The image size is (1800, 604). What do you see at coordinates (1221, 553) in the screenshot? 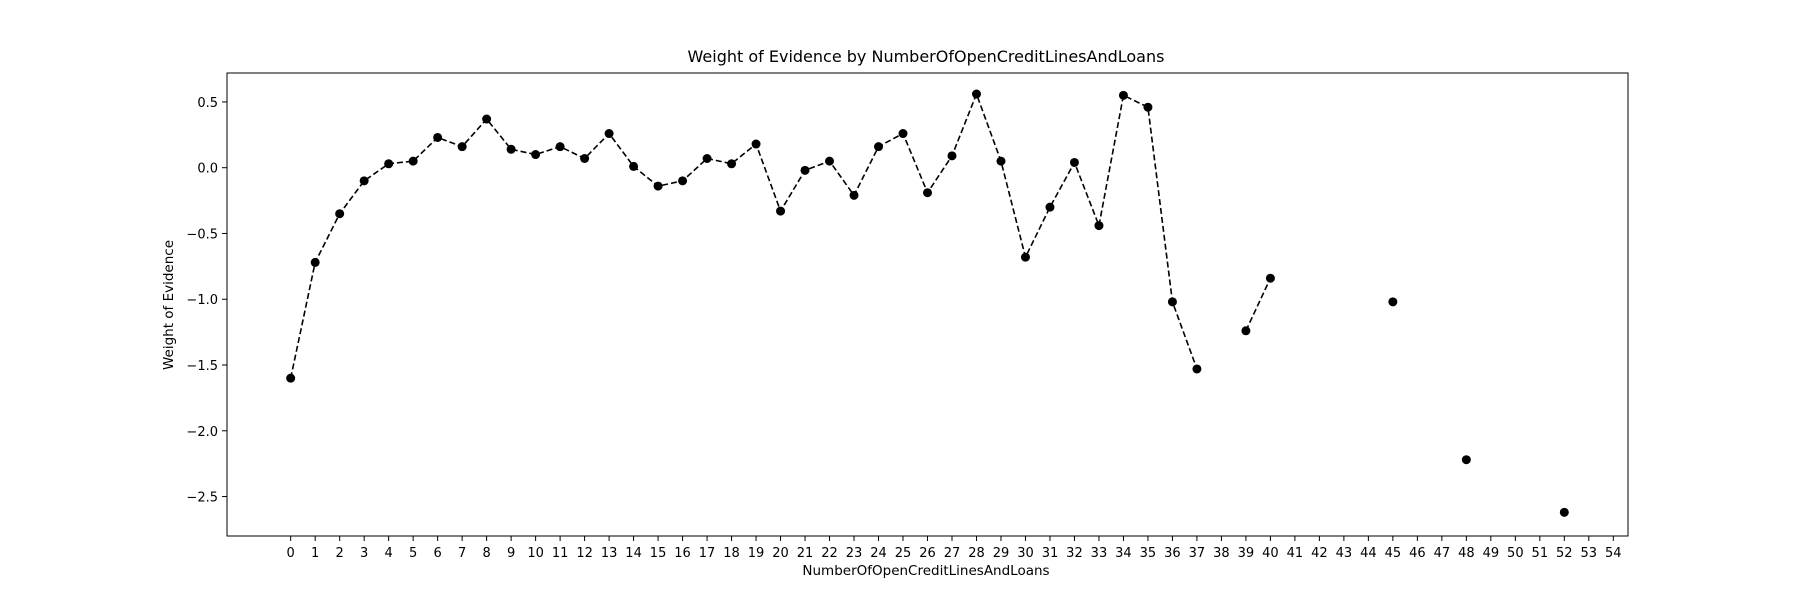
I see `x-tick-label: 38` at bounding box center [1221, 553].